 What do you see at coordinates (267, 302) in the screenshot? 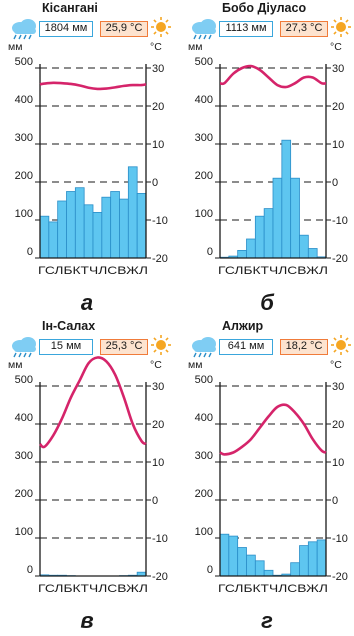
I see `panel-letter: б` at bounding box center [267, 302].